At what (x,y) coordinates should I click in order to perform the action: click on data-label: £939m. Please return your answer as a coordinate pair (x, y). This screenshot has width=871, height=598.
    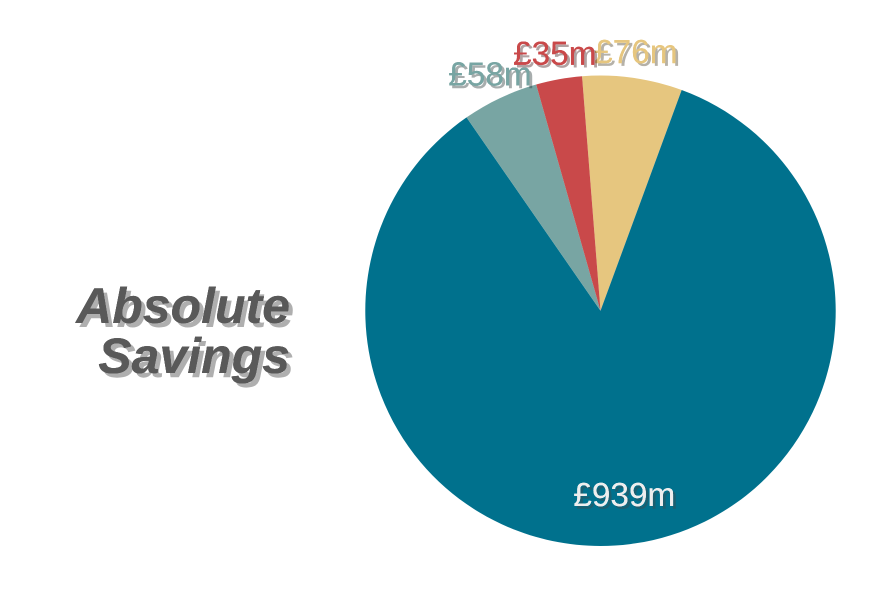
    Looking at the image, I should click on (625, 496).